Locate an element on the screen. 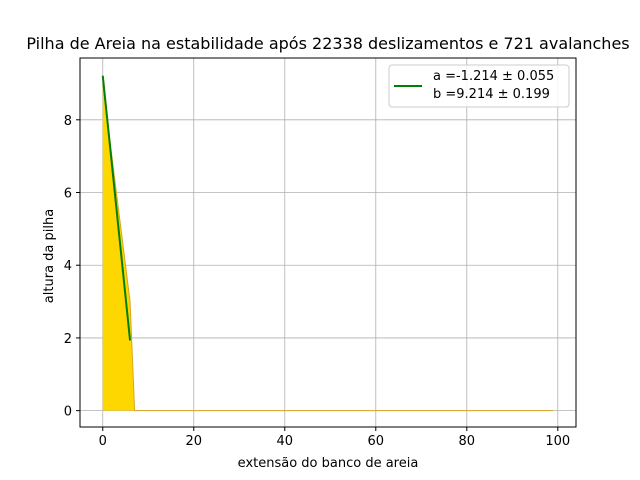  legend-label-b: b =9.214 ± 0.199 is located at coordinates (491, 94).